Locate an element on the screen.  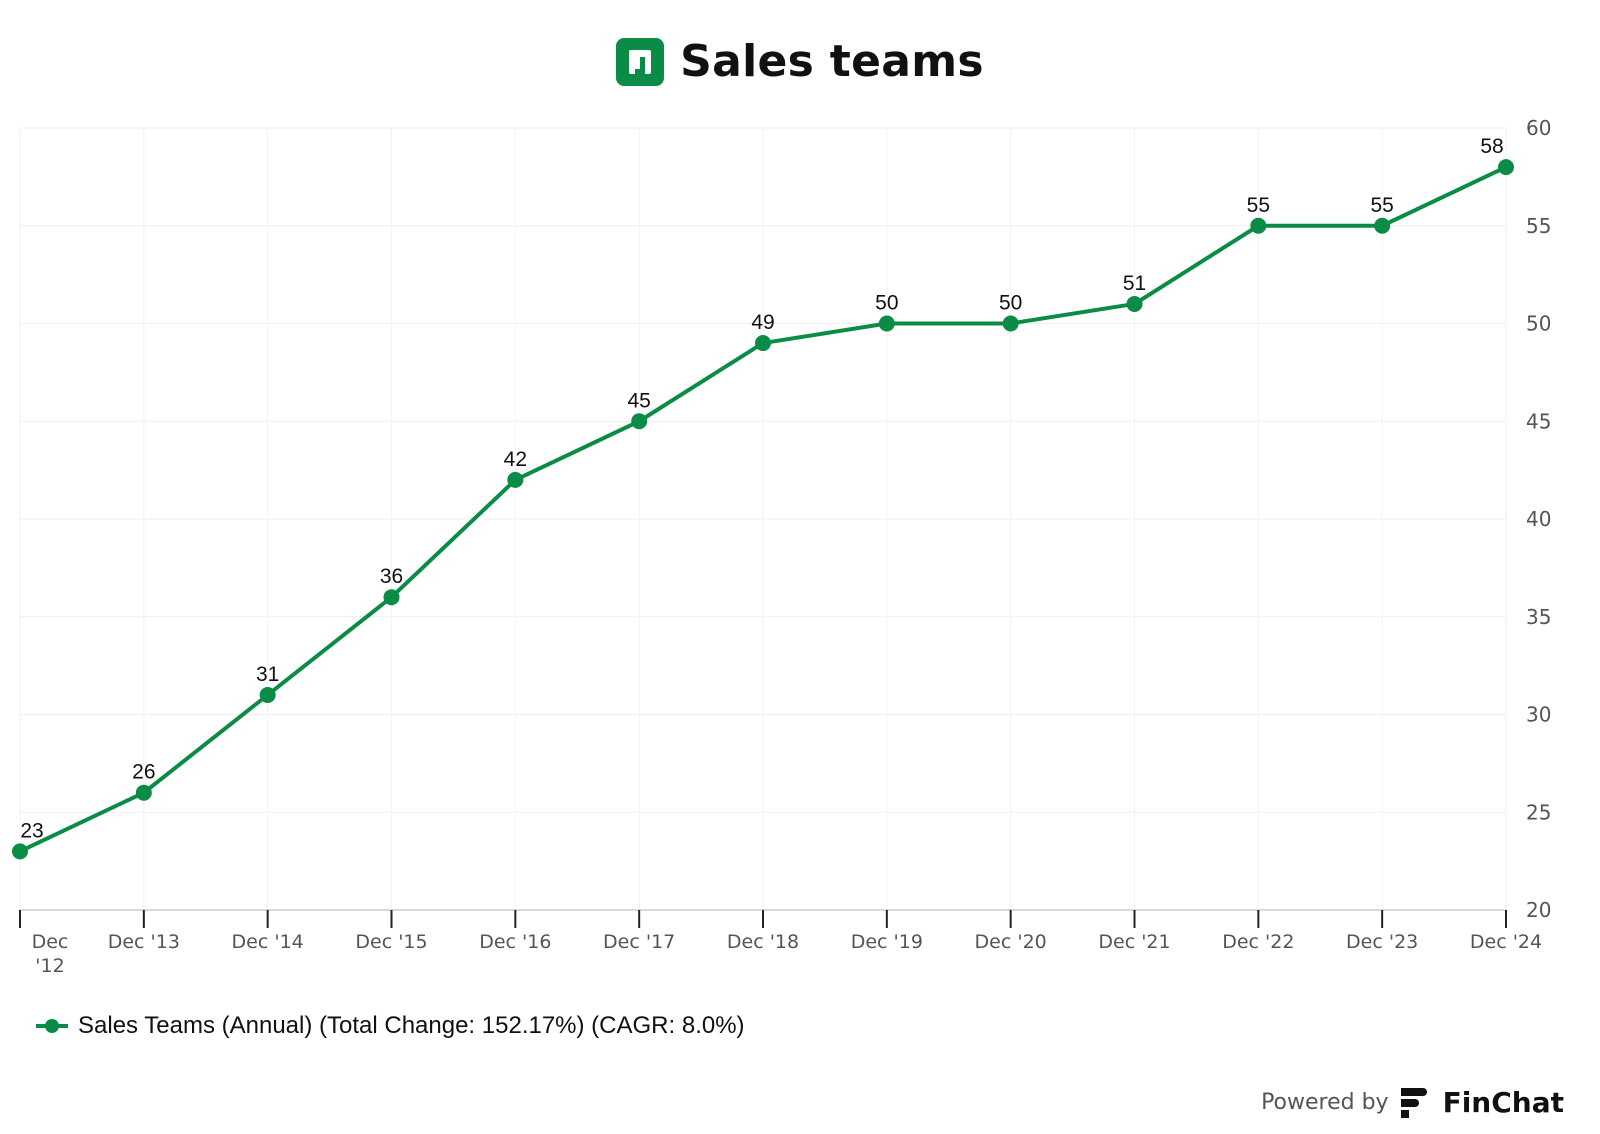
data-label: 45 is located at coordinates (638, 400).